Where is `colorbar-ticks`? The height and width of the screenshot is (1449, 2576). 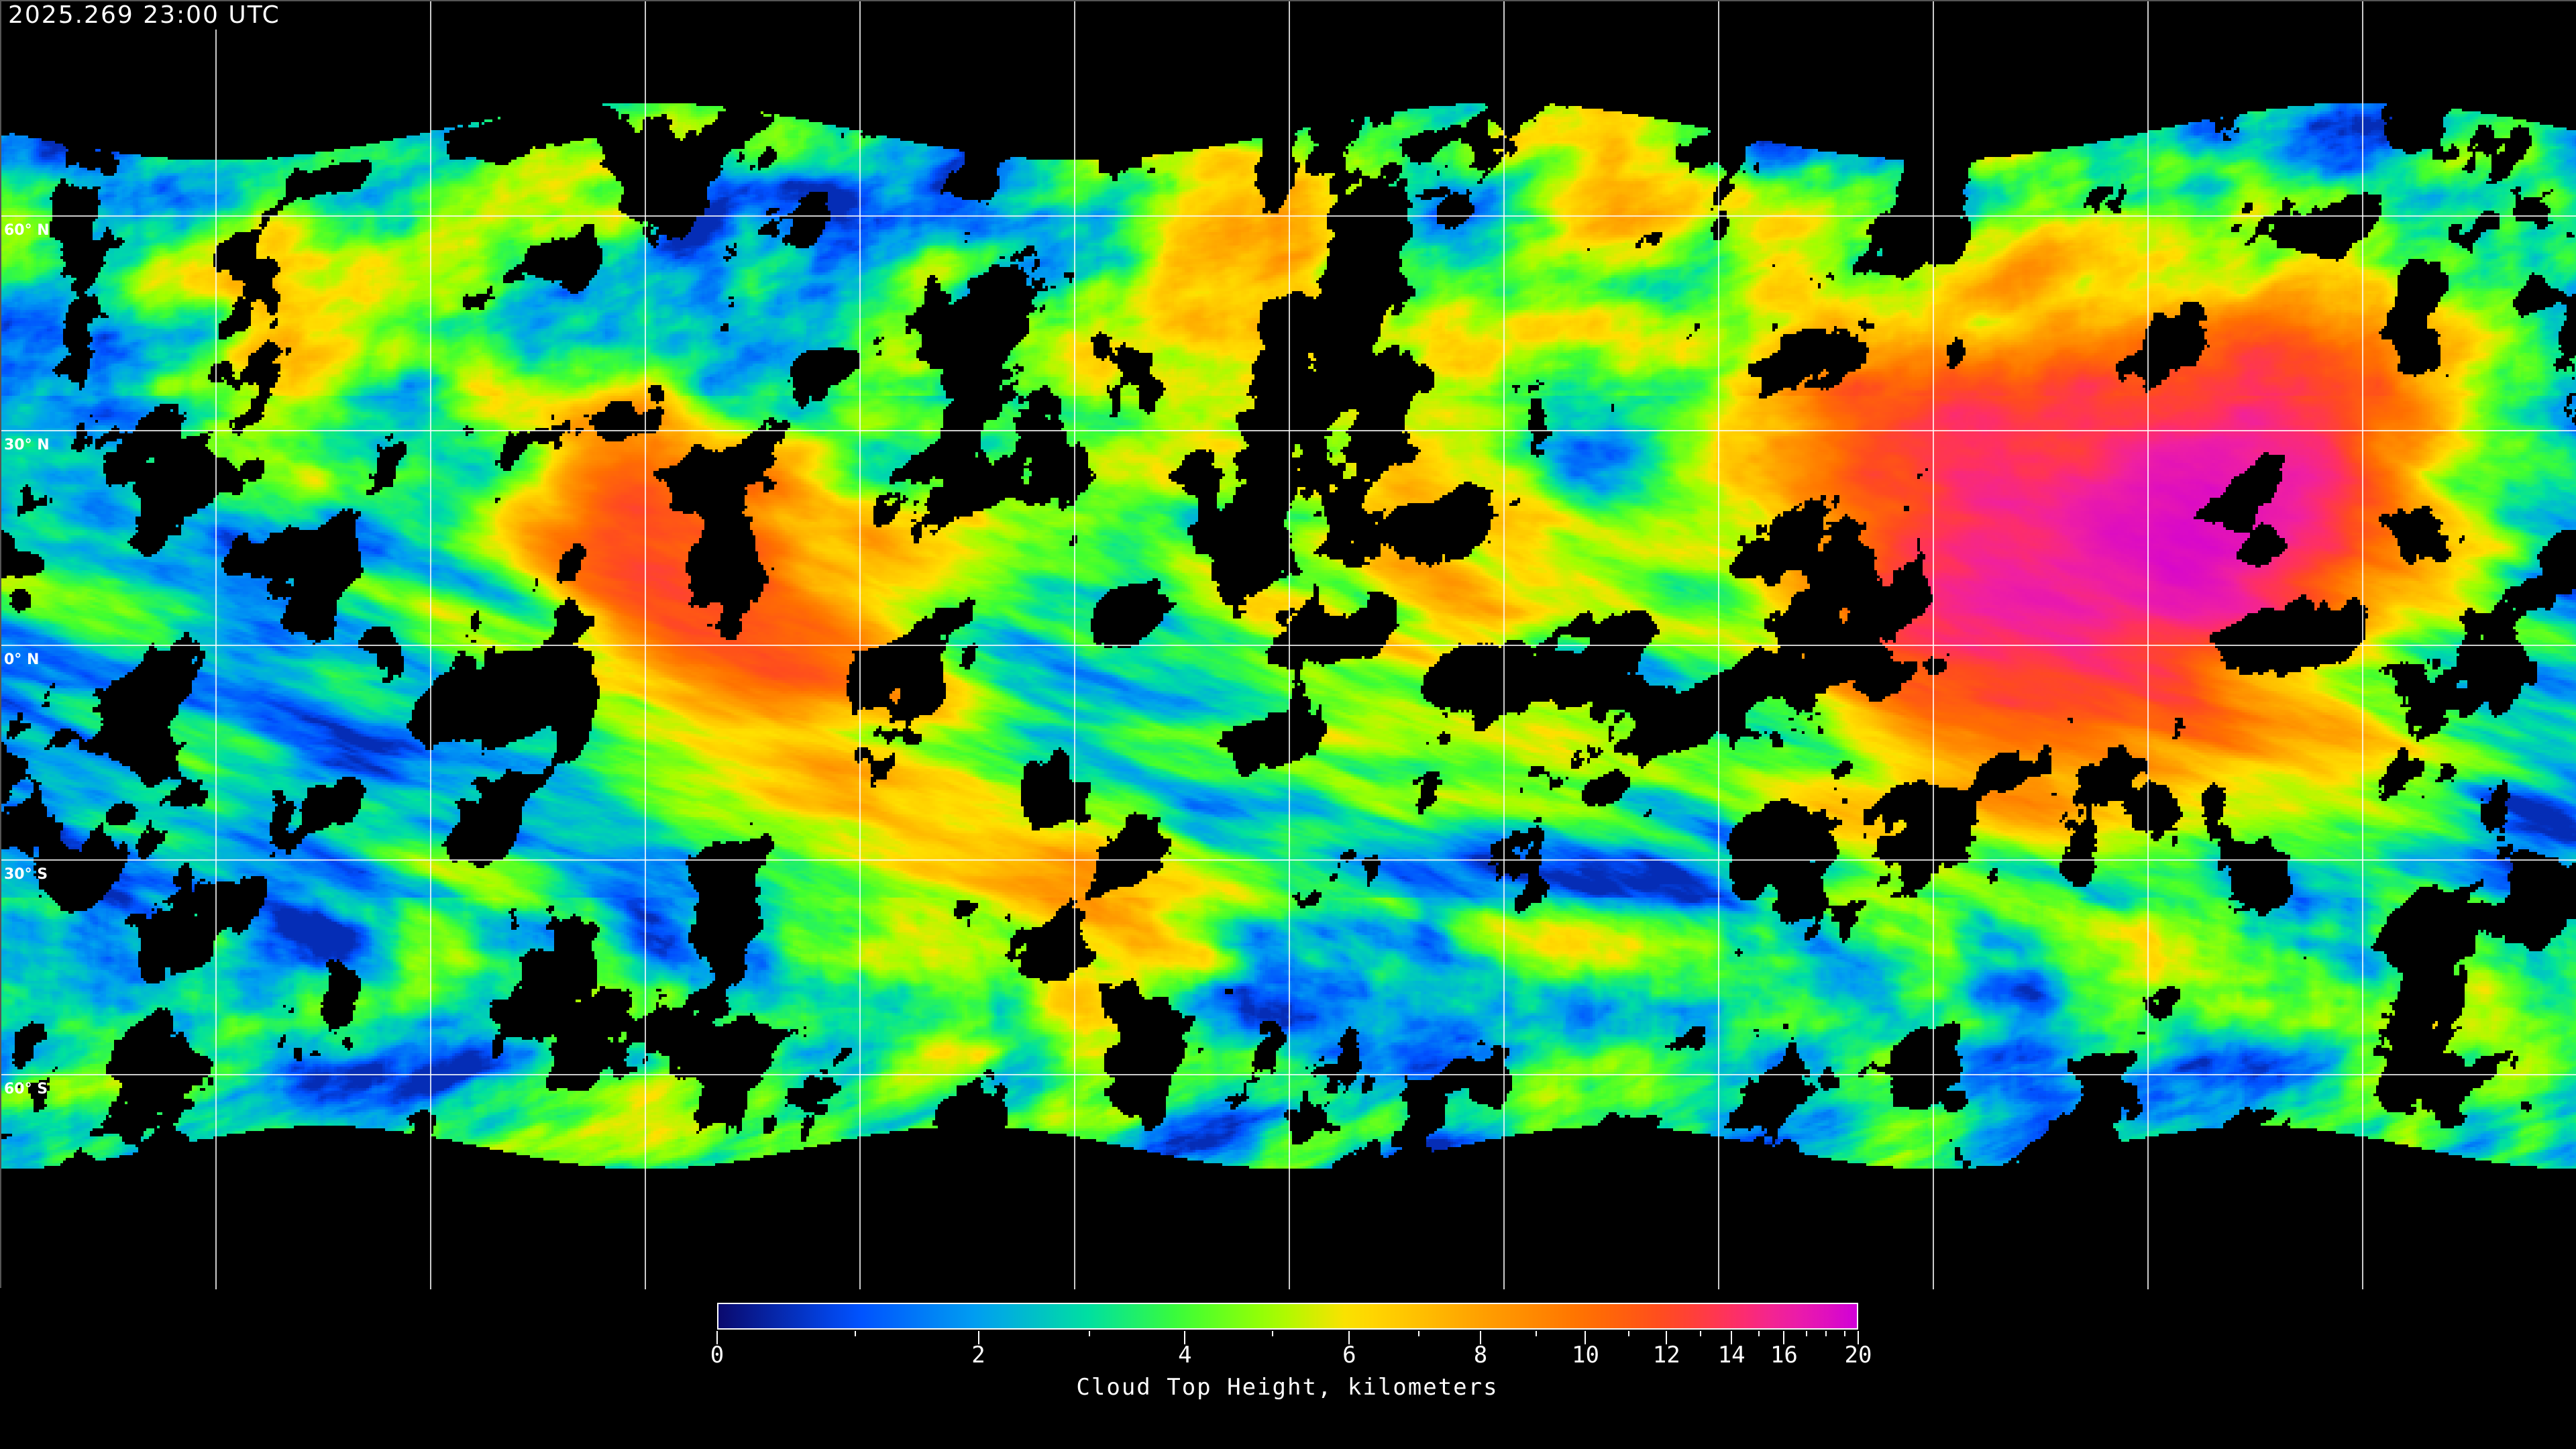 colorbar-ticks is located at coordinates (1287, 1341).